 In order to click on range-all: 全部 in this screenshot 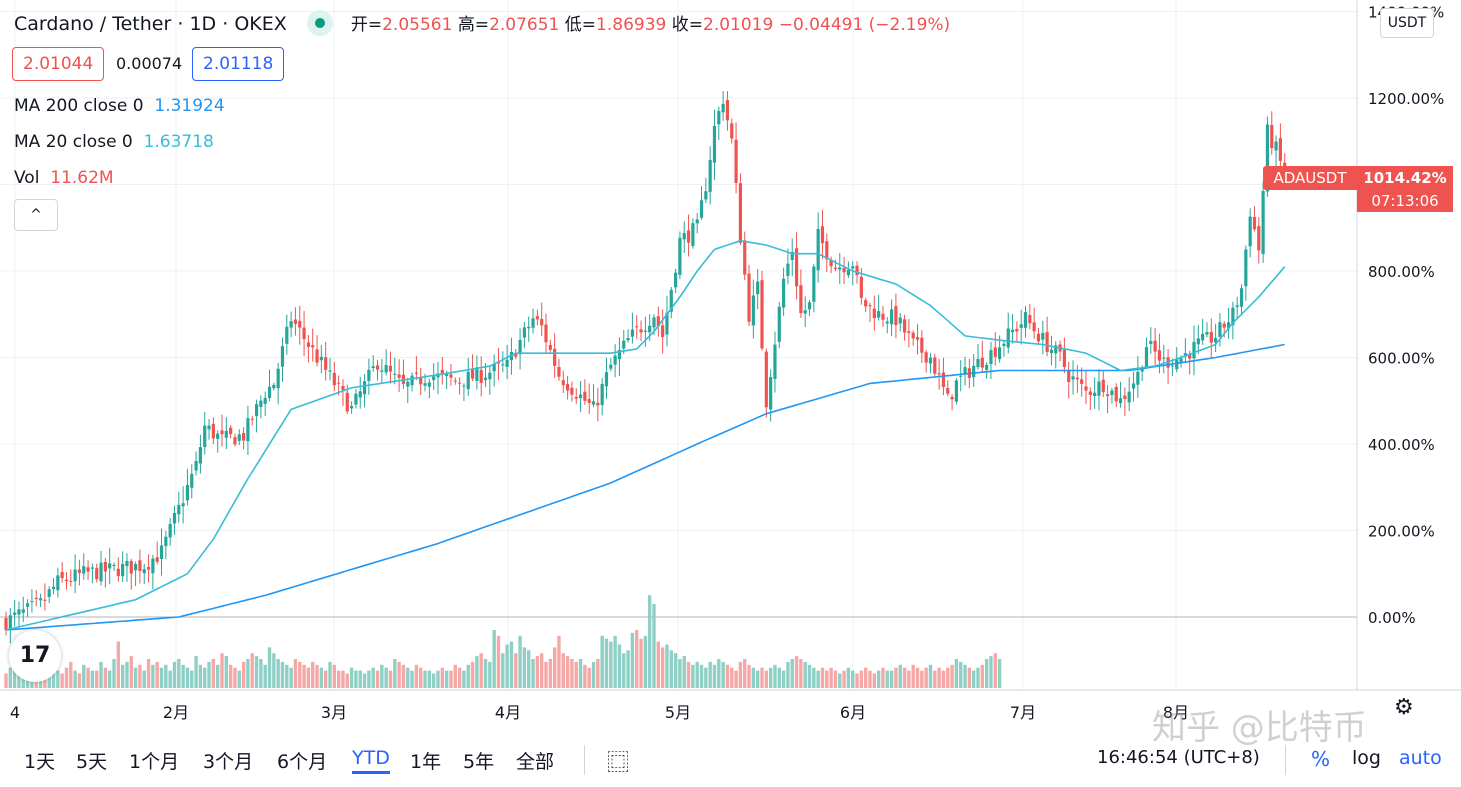, I will do `click(535, 762)`.